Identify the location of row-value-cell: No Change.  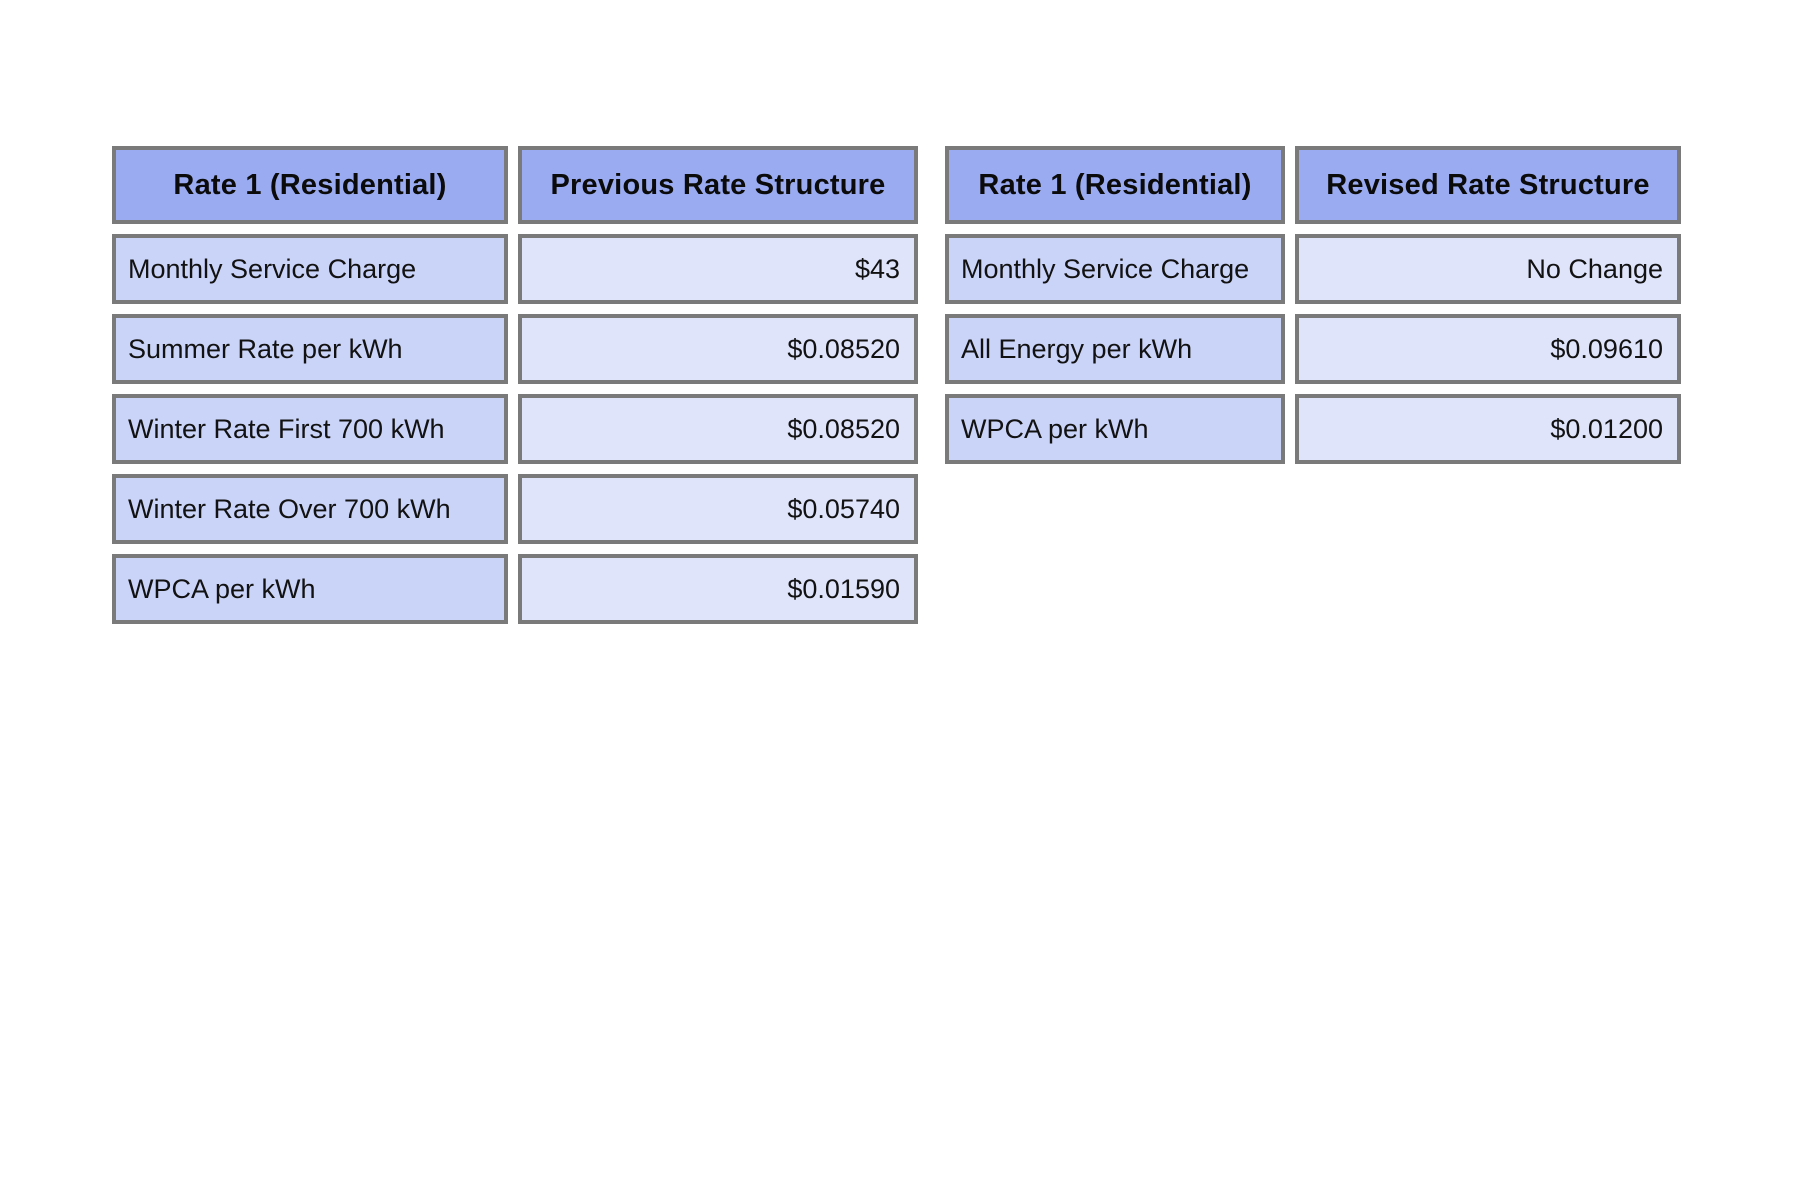
(1488, 269).